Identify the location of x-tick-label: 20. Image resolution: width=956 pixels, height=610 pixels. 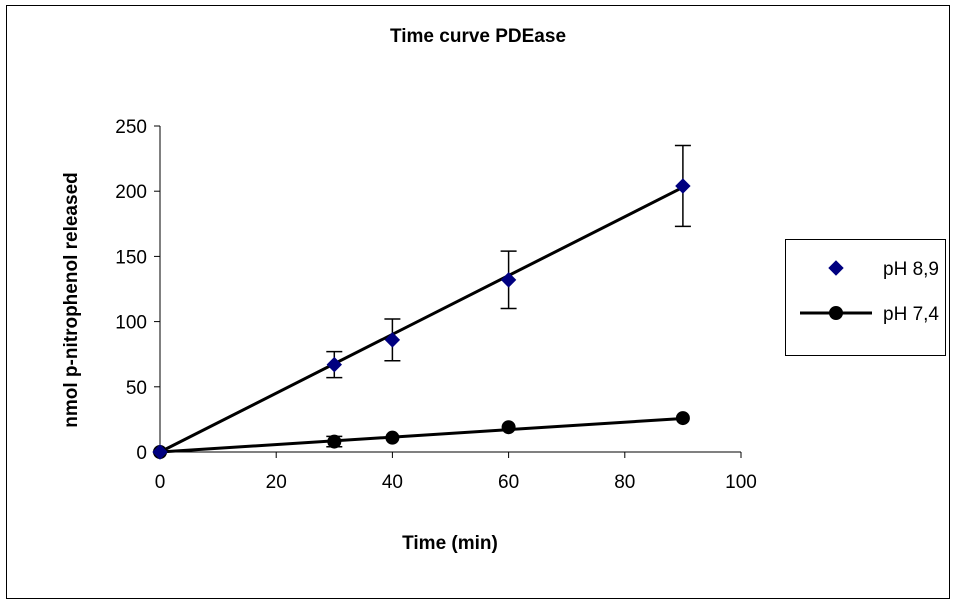
(276, 482).